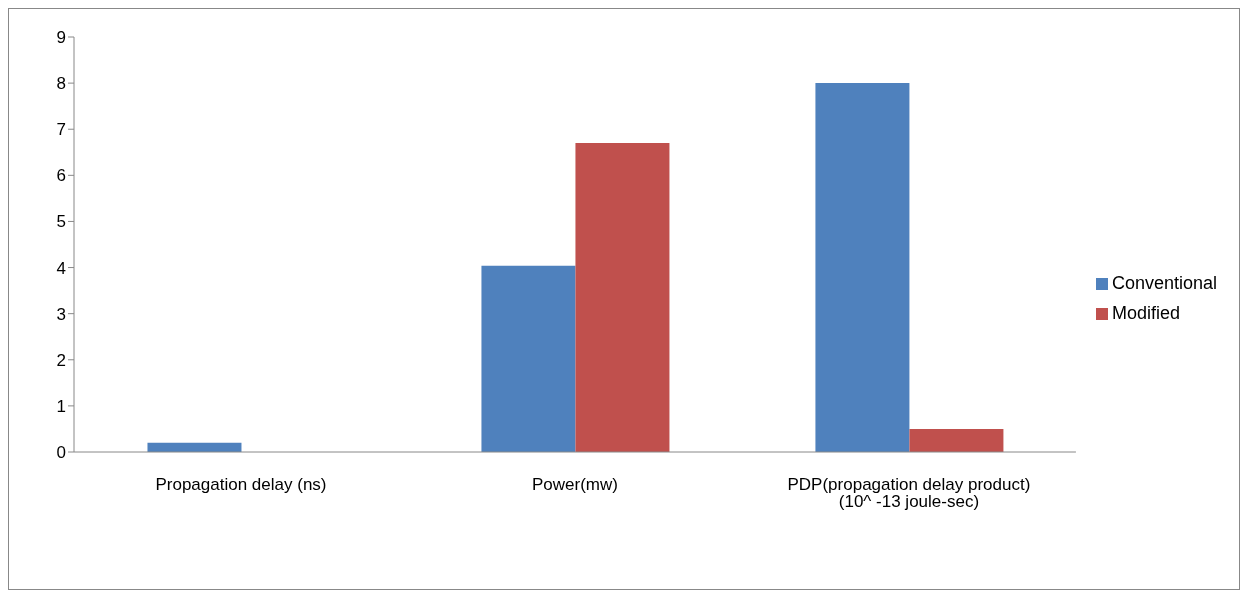 This screenshot has width=1247, height=593. What do you see at coordinates (61, 453) in the screenshot?
I see `y-tick-label: 0` at bounding box center [61, 453].